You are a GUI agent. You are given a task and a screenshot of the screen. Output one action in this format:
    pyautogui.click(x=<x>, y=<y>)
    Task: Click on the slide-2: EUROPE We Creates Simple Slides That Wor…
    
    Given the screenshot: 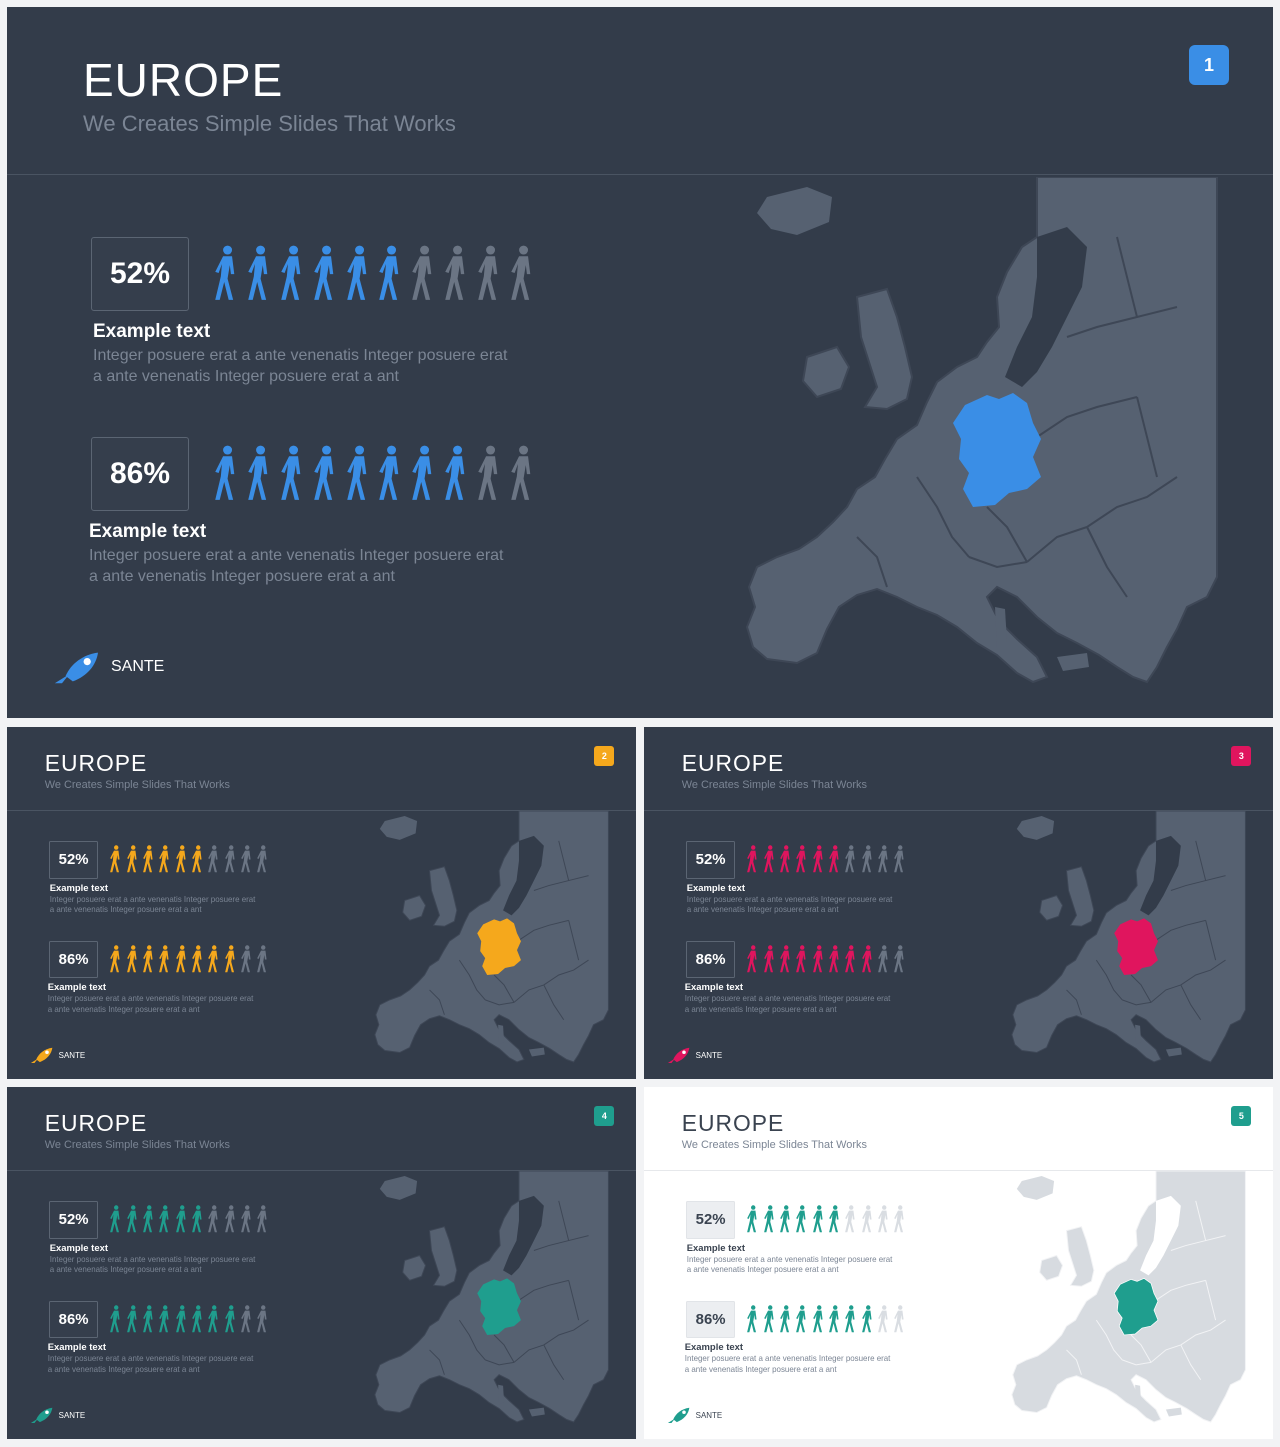 What is the action you would take?
    pyautogui.click(x=321, y=903)
    